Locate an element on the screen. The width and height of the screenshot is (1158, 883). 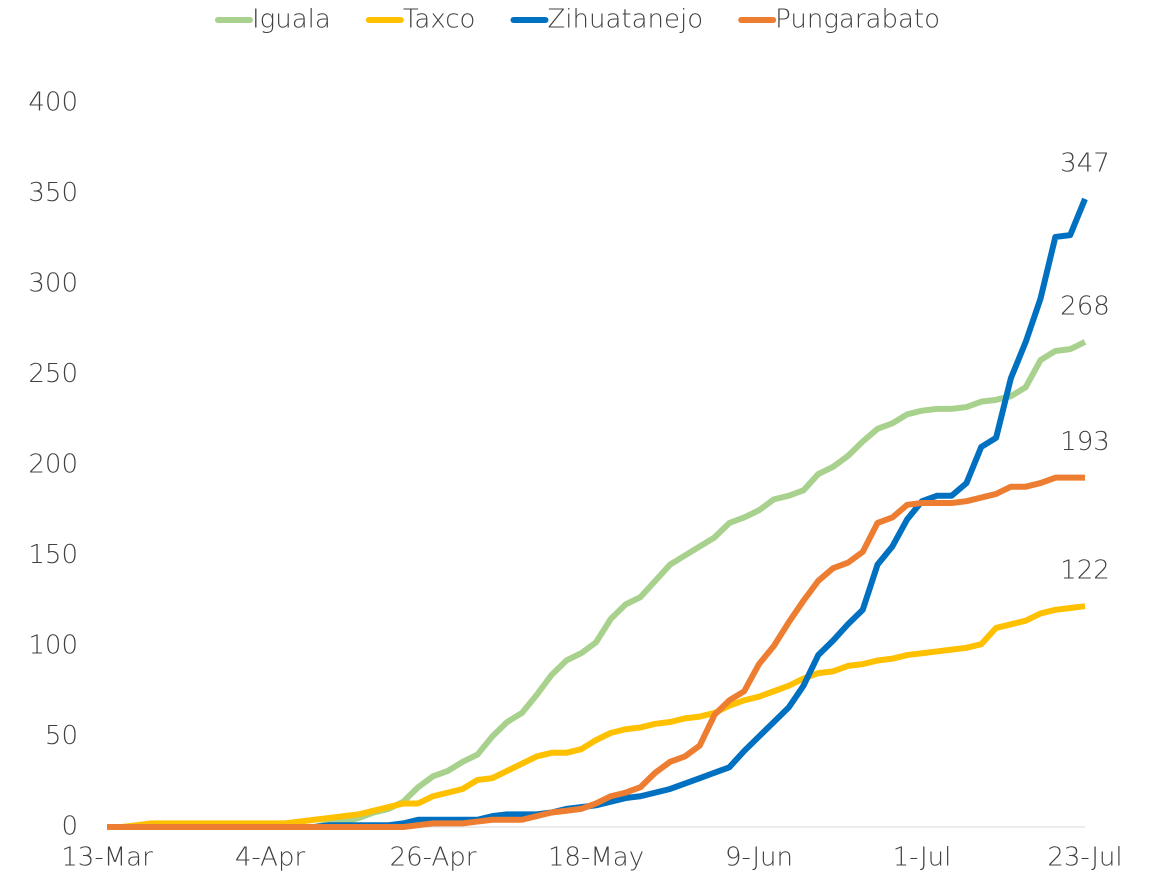
x-tick-label: 1-Jul is located at coordinates (922, 858).